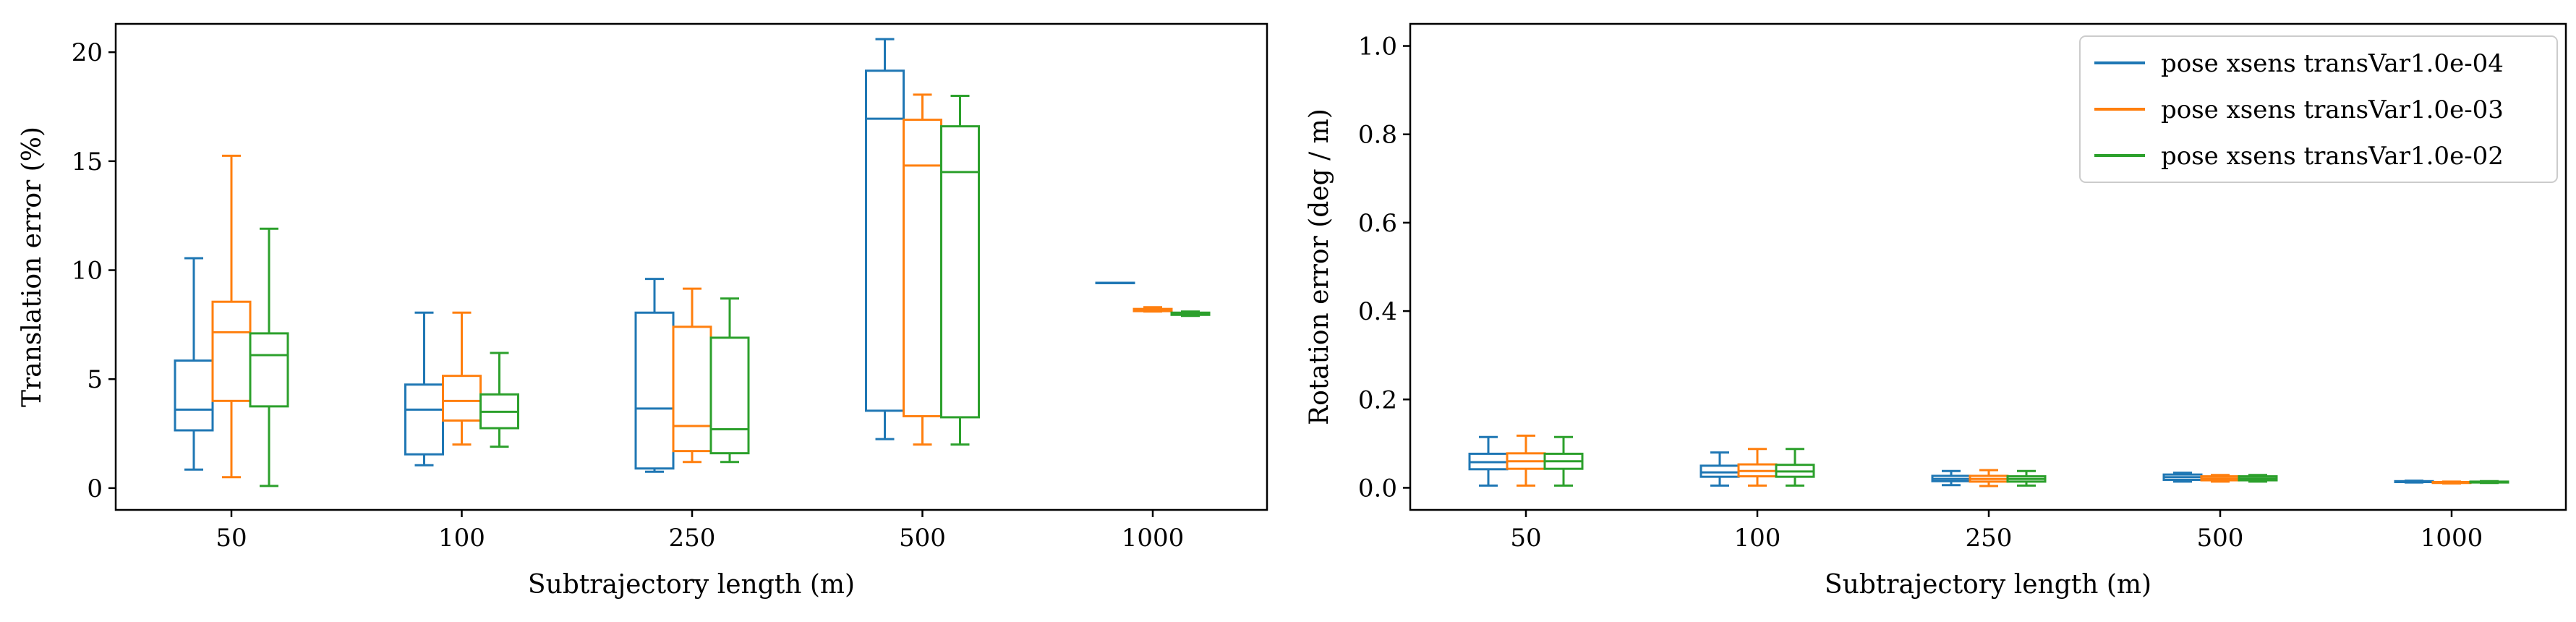 The height and width of the screenshot is (622, 2576). Describe the element at coordinates (1377, 47) in the screenshot. I see `y-tick-label: 1.0` at that location.